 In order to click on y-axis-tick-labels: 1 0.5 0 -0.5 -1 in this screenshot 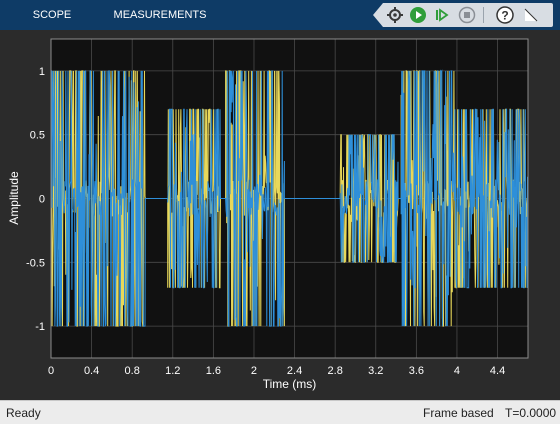, I will do `click(35, 199)`.